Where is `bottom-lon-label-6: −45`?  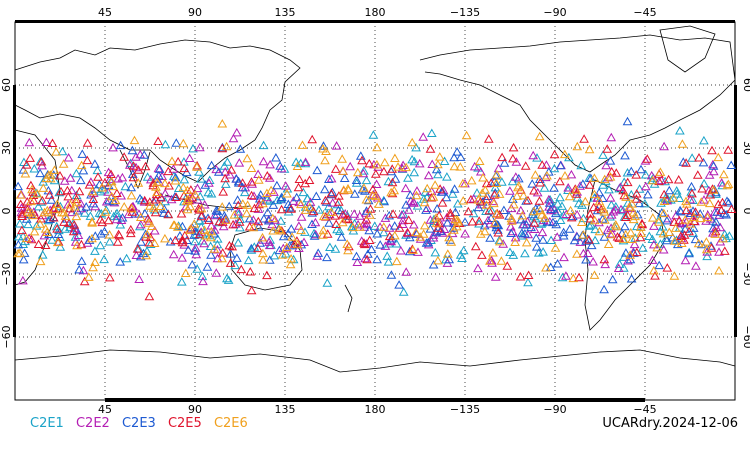
bottom-lon-label-6: −45 is located at coordinates (644, 409).